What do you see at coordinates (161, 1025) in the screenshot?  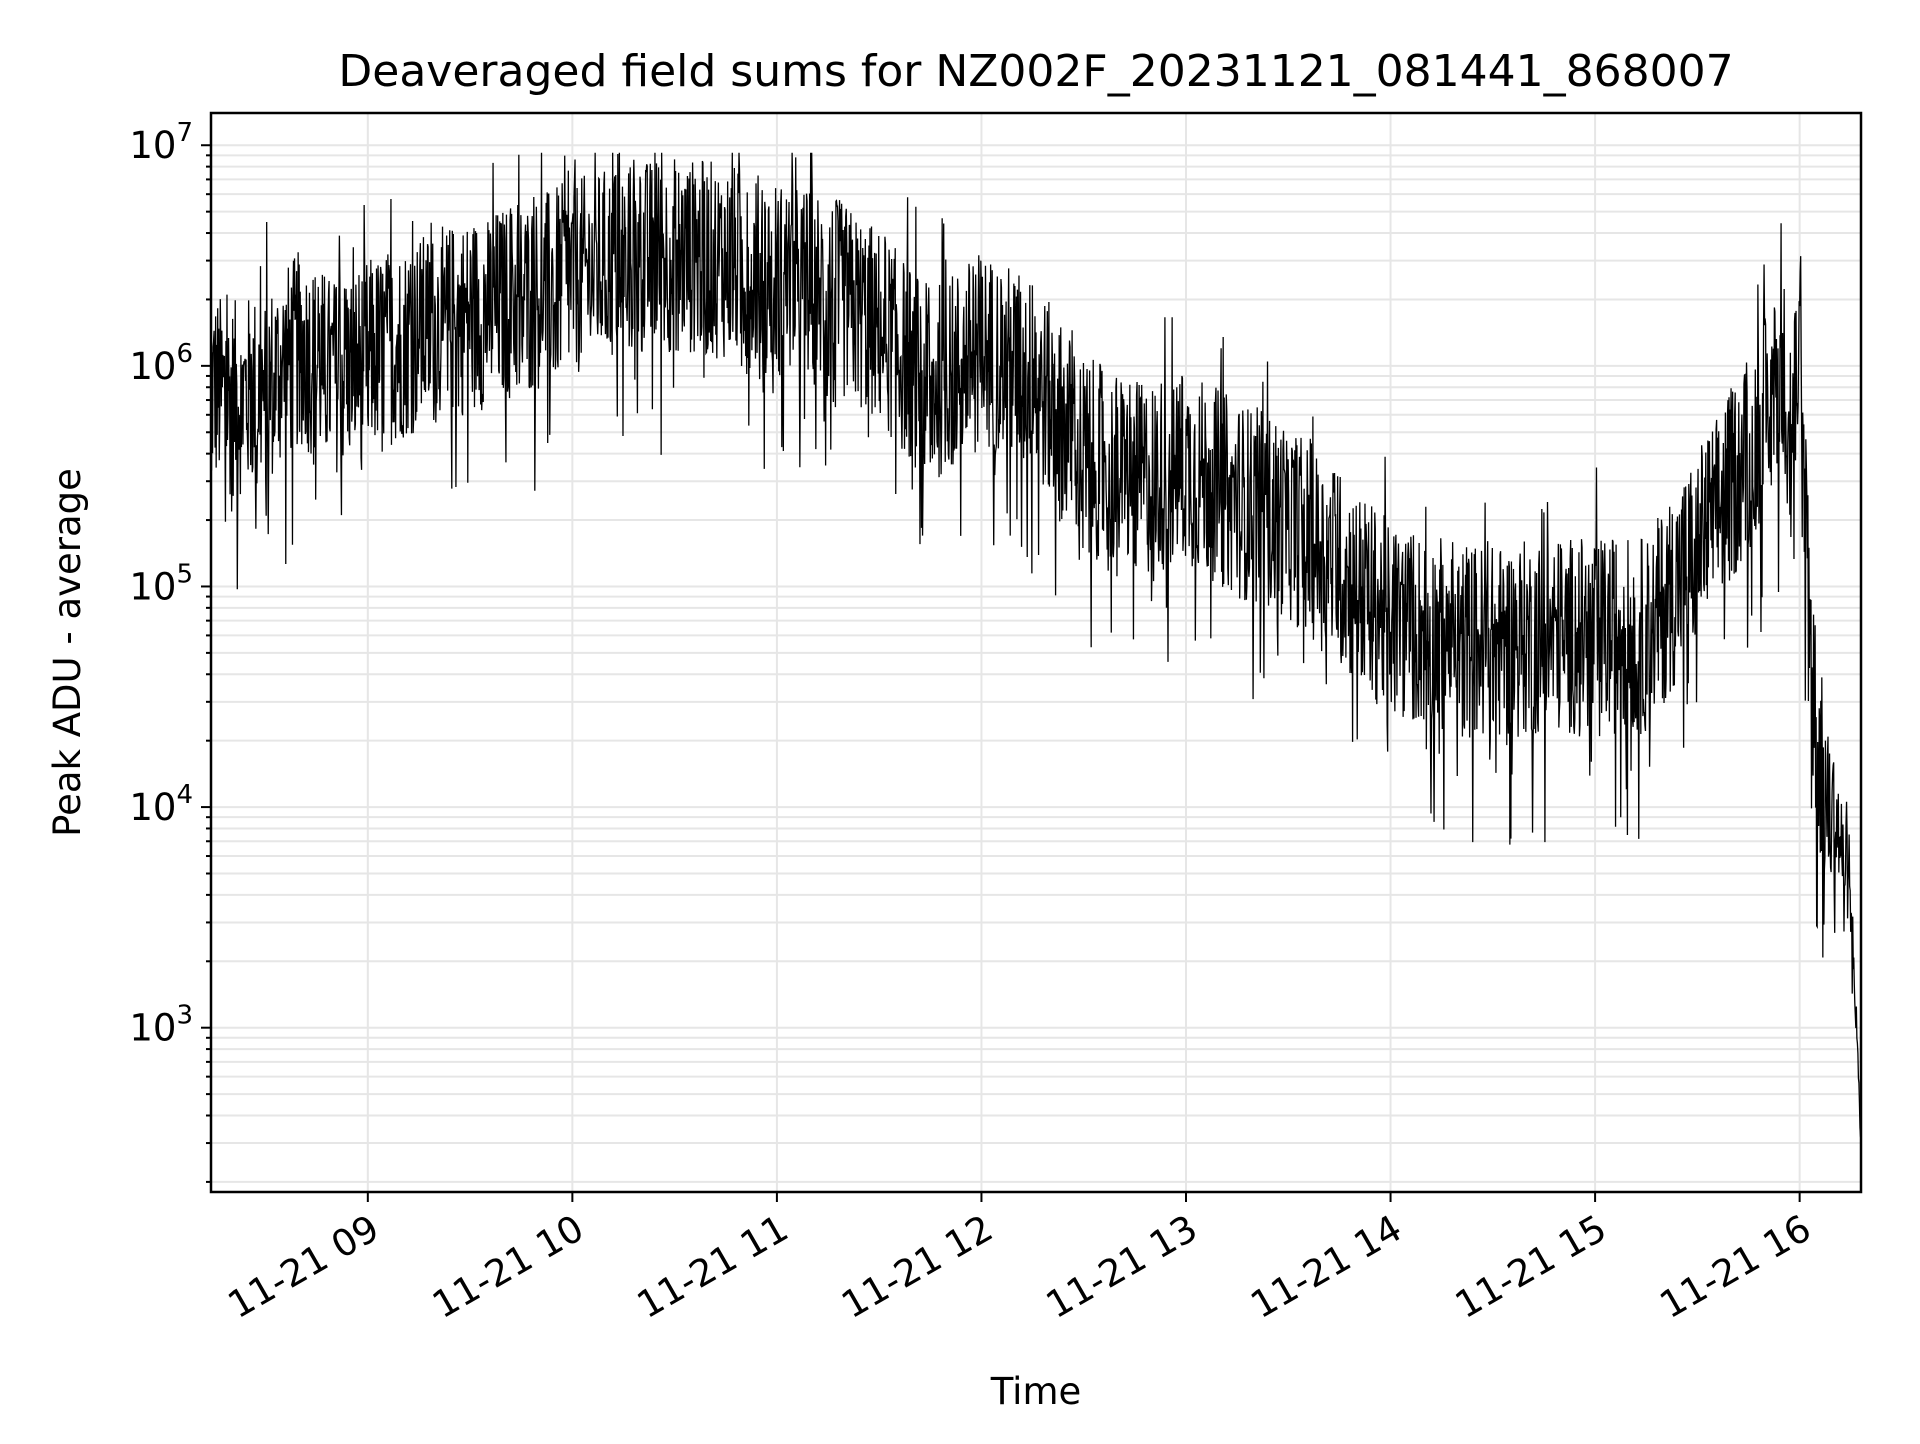 I see `y-tick-label: 10³` at bounding box center [161, 1025].